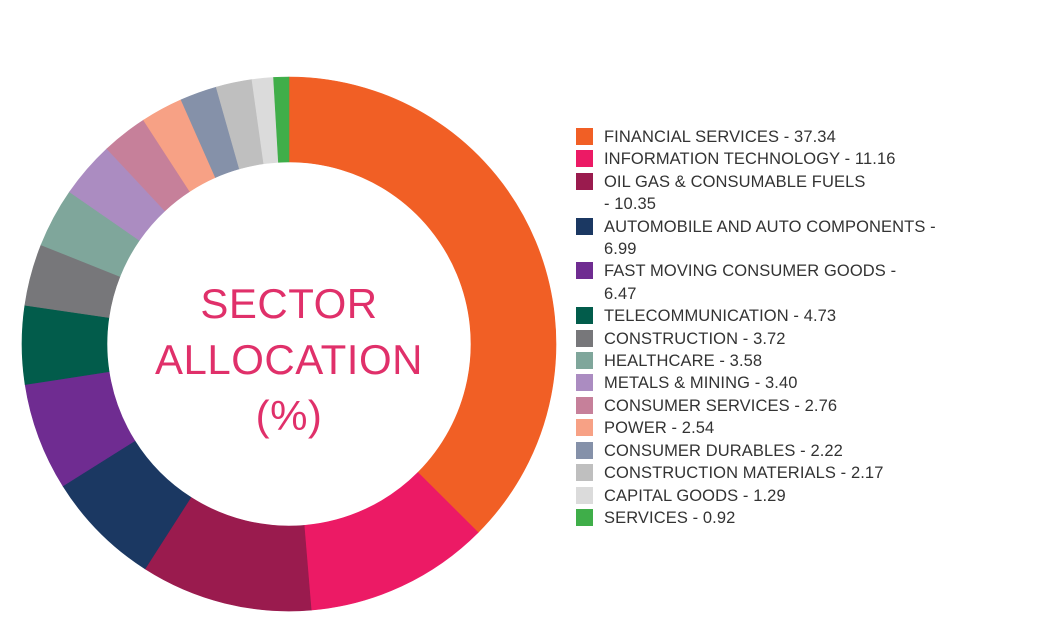 Image resolution: width=1054 pixels, height=628 pixels. What do you see at coordinates (723, 450) in the screenshot?
I see `legend-label: CONSUMER DURABLES - 2.22` at bounding box center [723, 450].